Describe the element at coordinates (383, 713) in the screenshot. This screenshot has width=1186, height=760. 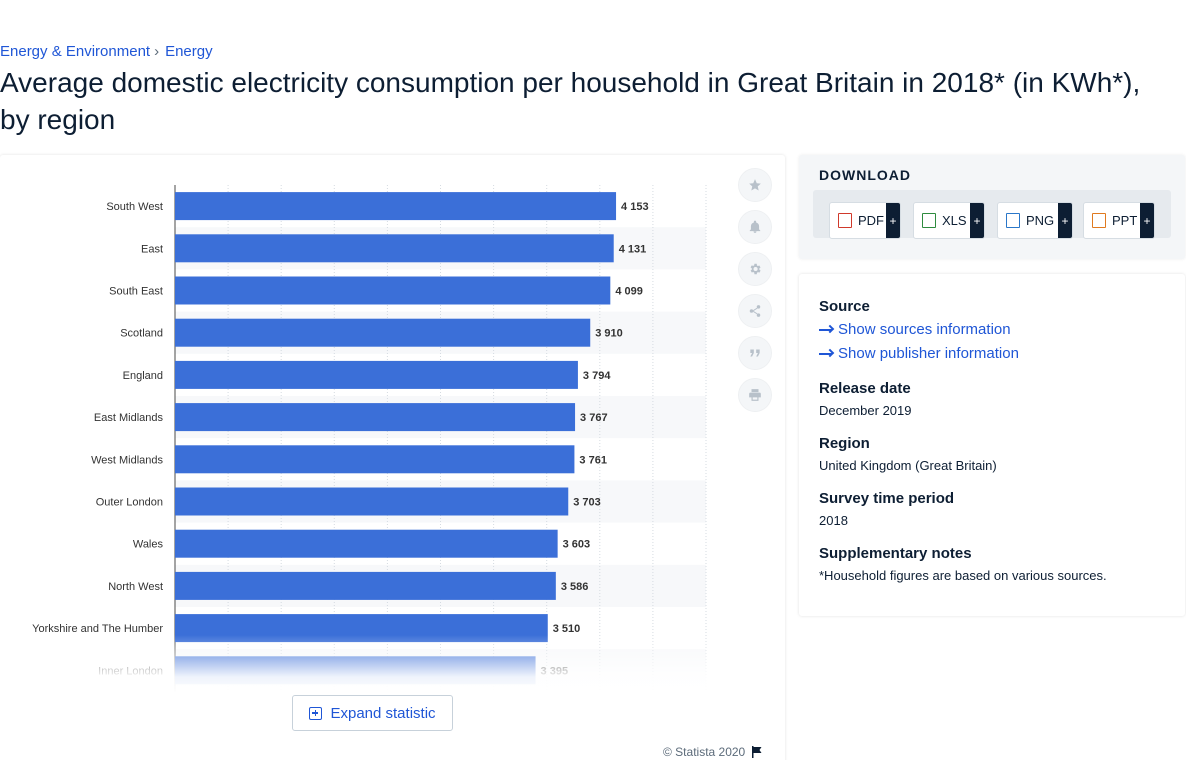
I see `expand-statistic-label: Expand statistic` at that location.